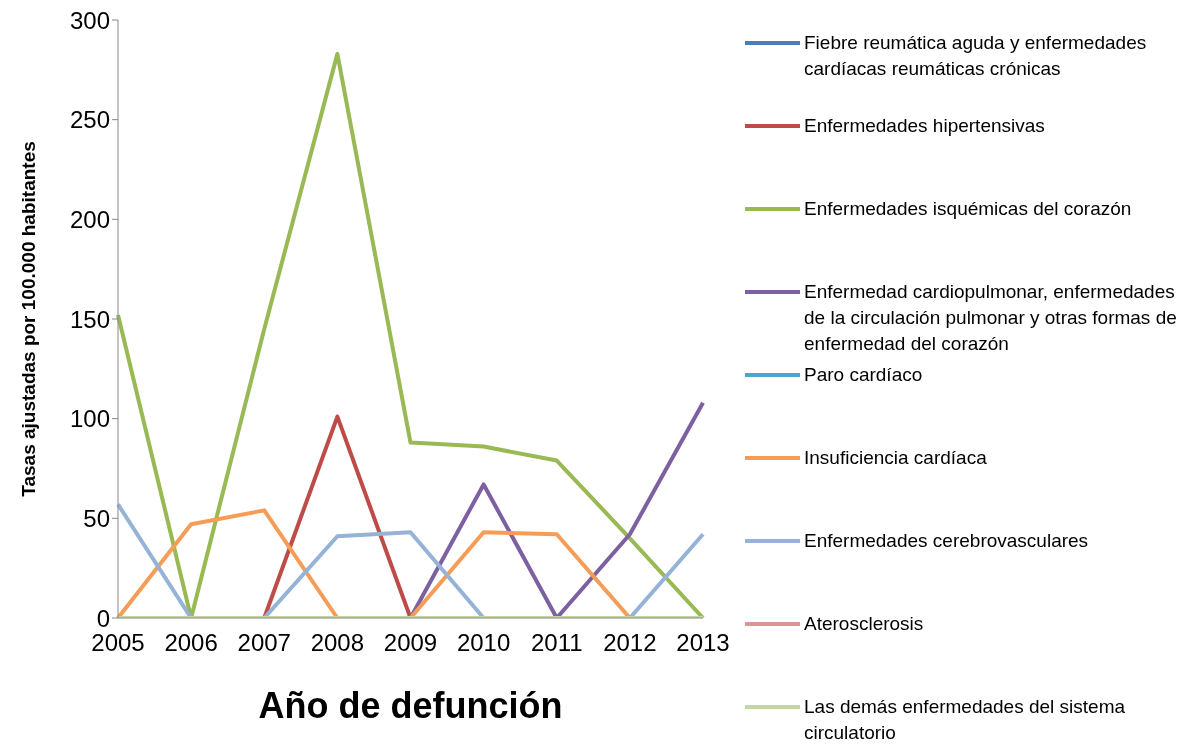 The width and height of the screenshot is (1195, 746). Describe the element at coordinates (89, 219) in the screenshot. I see `y-tick-label: 200` at that location.